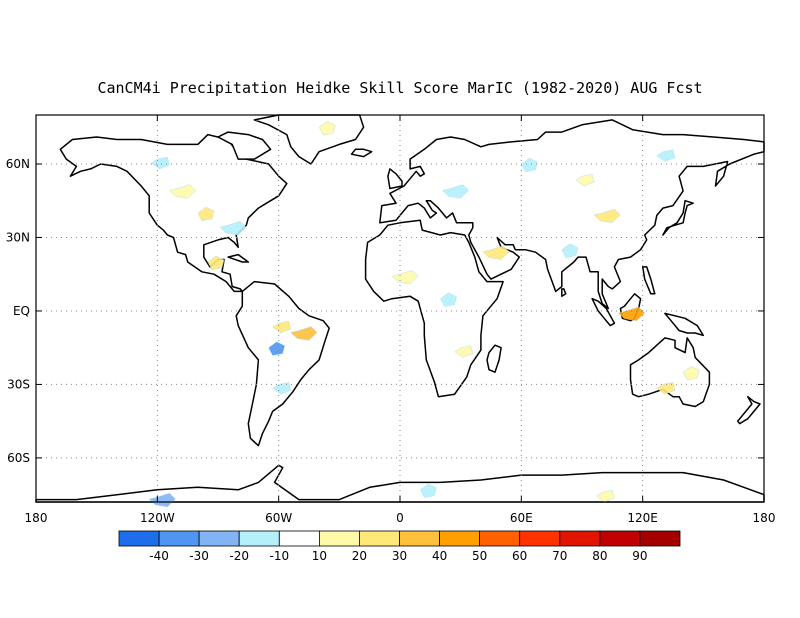 The width and height of the screenshot is (800, 618). What do you see at coordinates (239, 556) in the screenshot?
I see `colorbar-label: -20` at bounding box center [239, 556].